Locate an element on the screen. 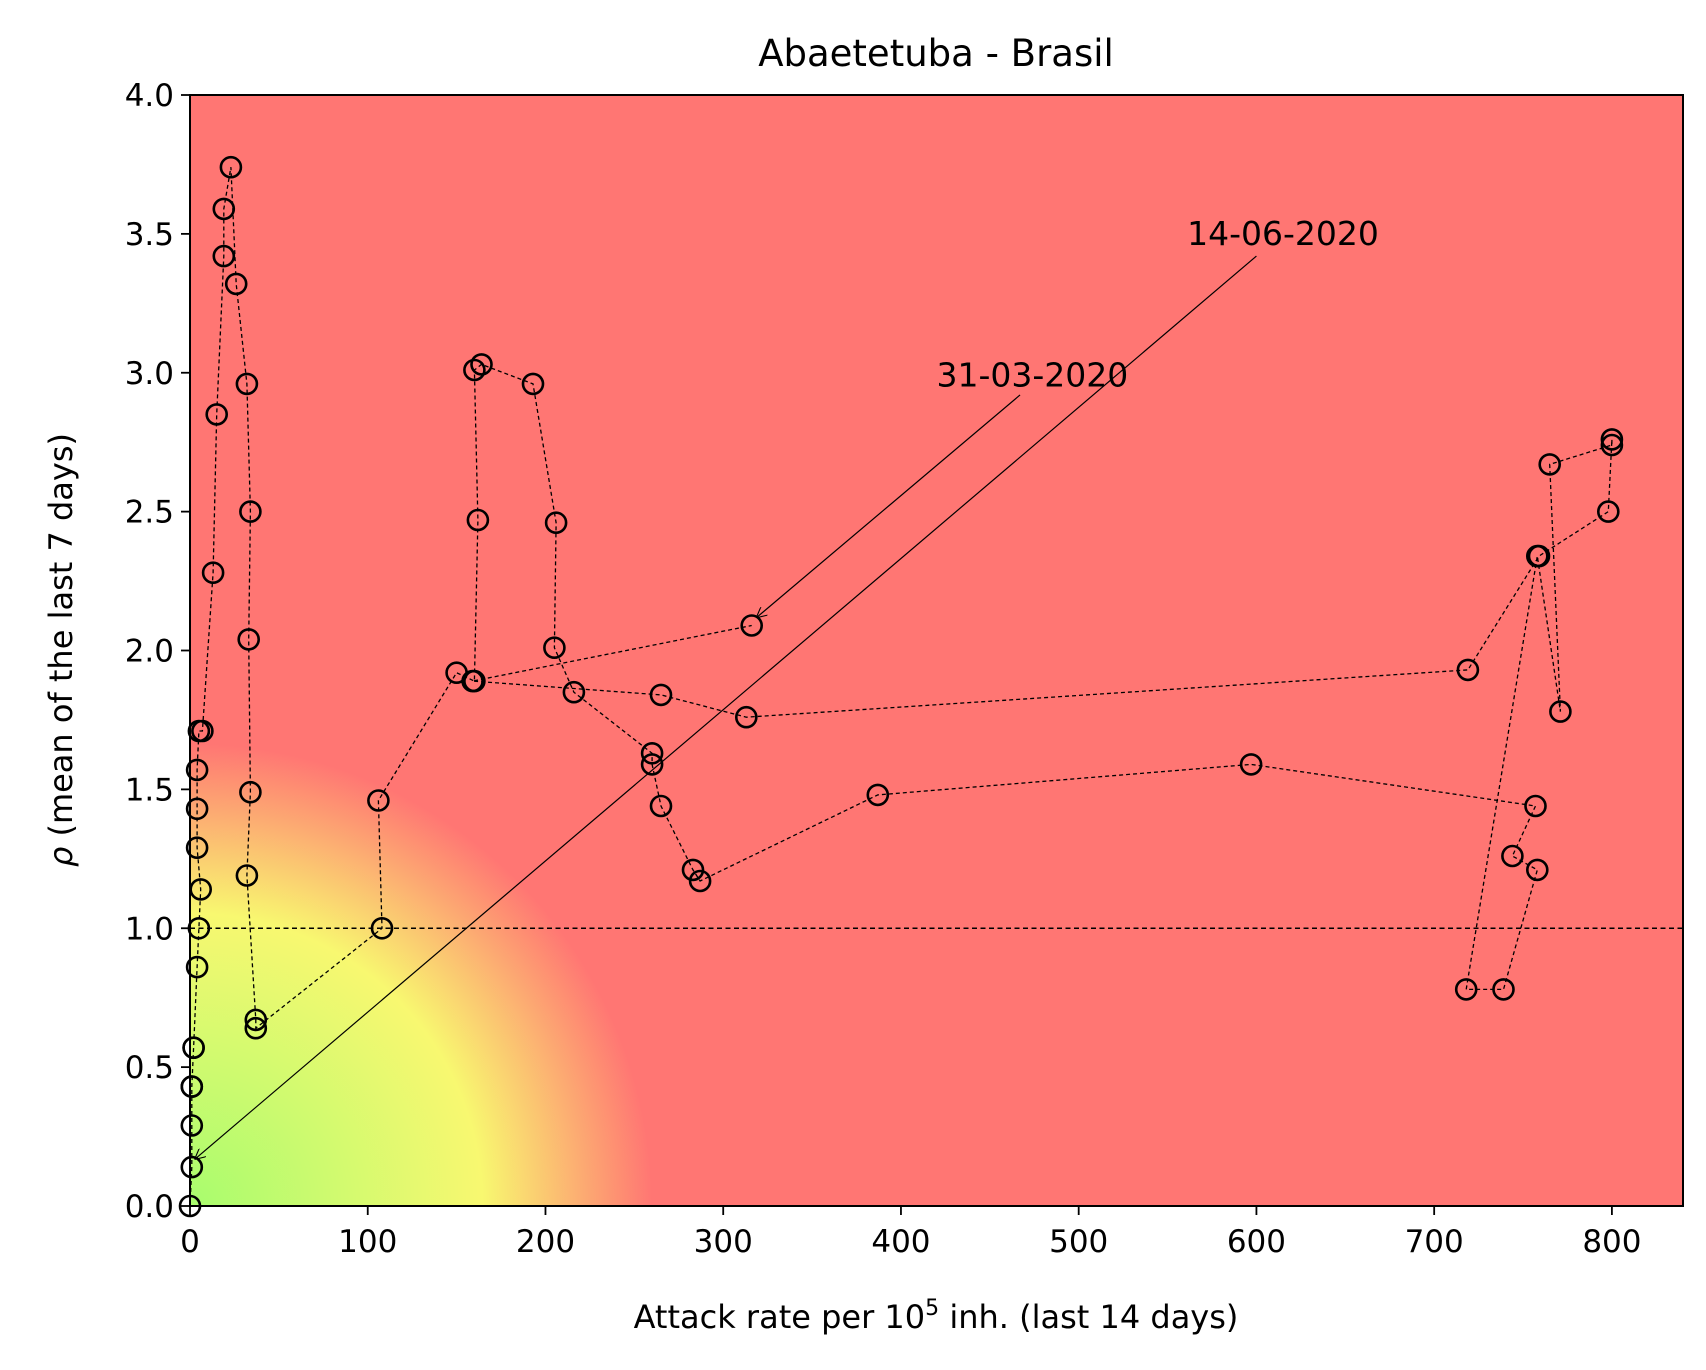  x-tick-label: 100 is located at coordinates (367, 1242).